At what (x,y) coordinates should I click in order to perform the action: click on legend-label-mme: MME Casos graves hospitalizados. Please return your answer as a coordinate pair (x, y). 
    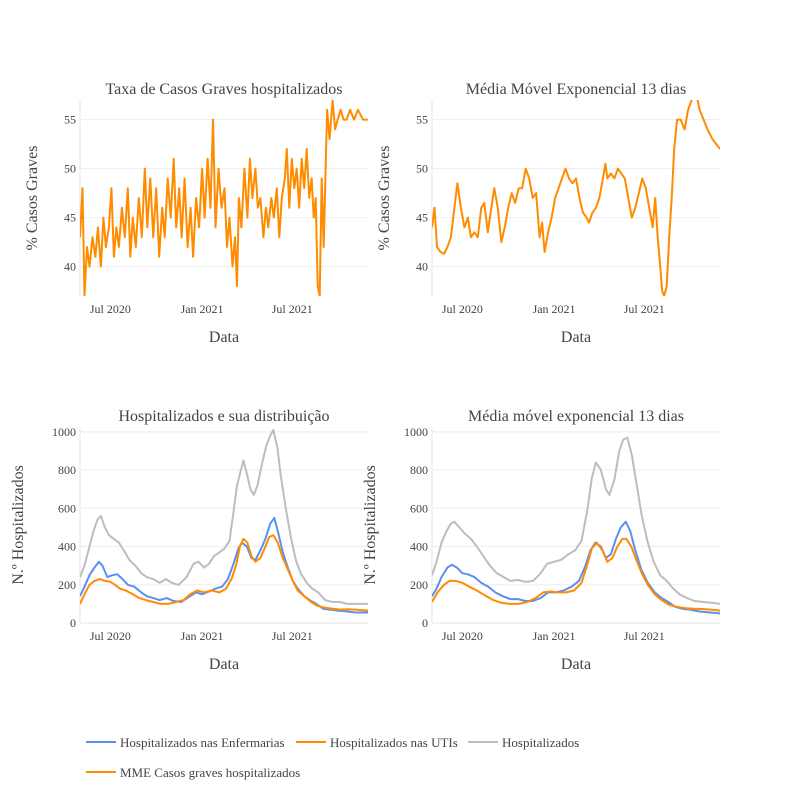
    Looking at the image, I should click on (210, 772).